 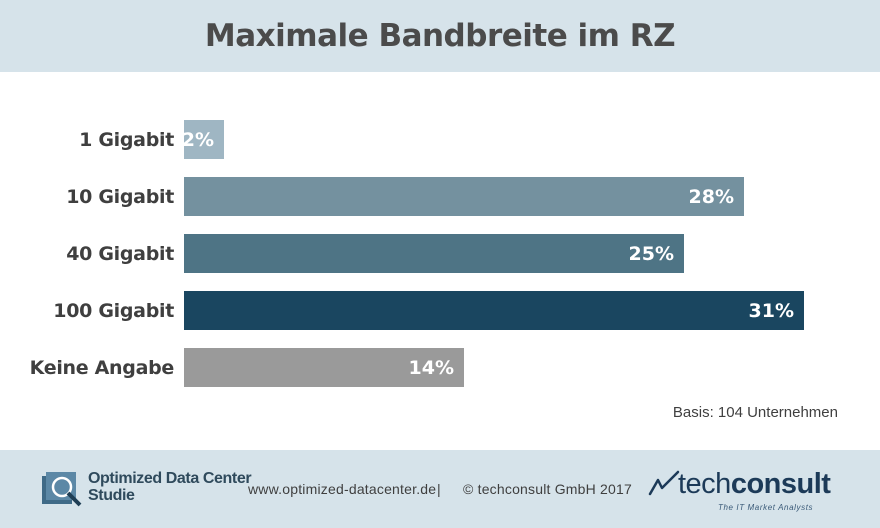 I want to click on study-logo-text: Optimized Data Center Studie, so click(x=170, y=487).